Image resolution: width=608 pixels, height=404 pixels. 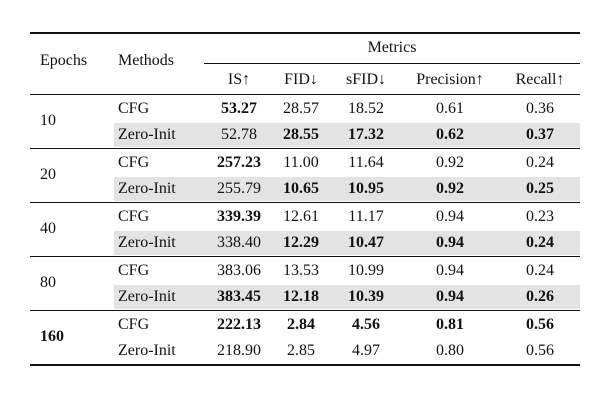 I want to click on fid-value-cell: 10.65, so click(x=301, y=188).